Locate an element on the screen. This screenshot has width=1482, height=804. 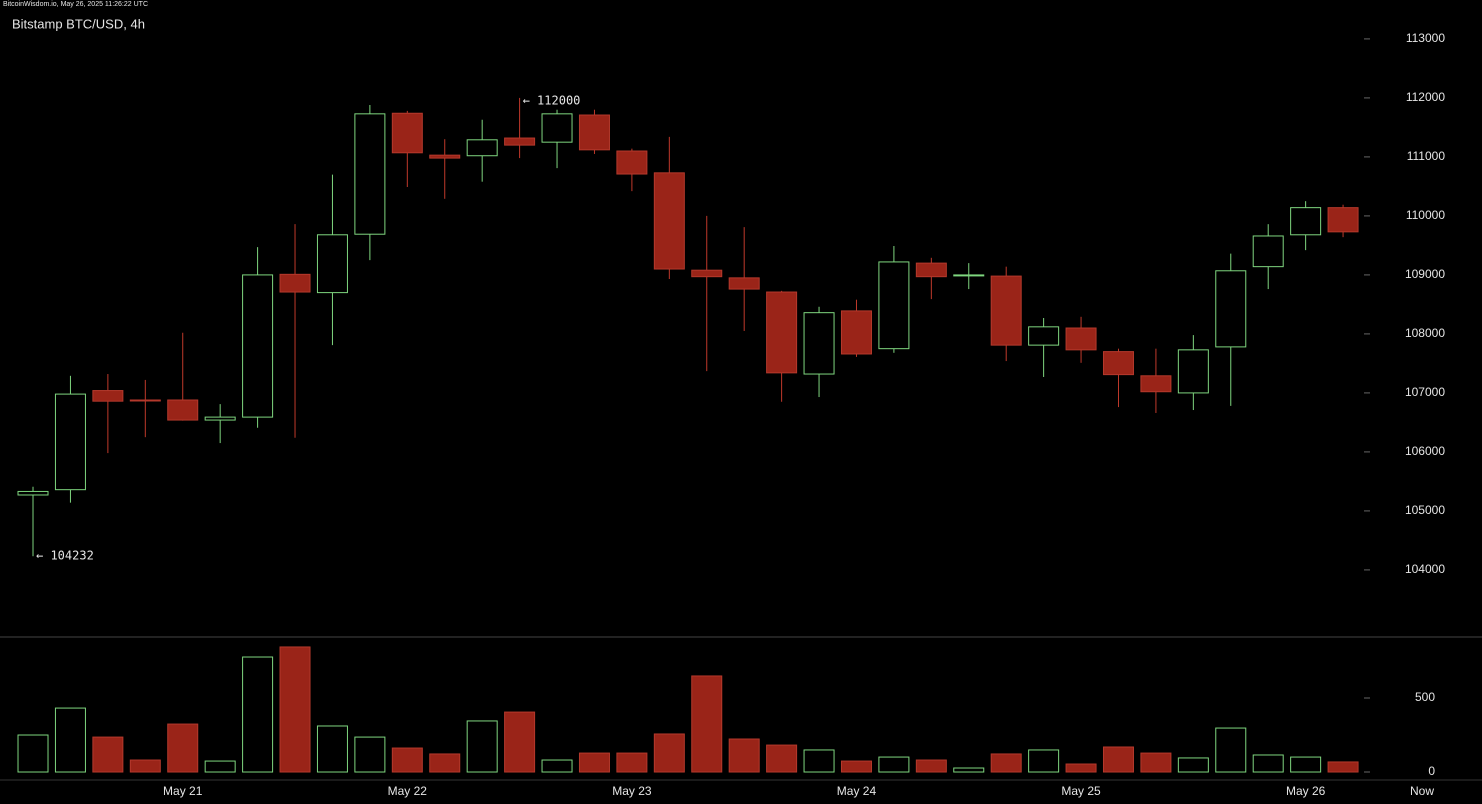
low-annotation: ← 104232 is located at coordinates (65, 556).